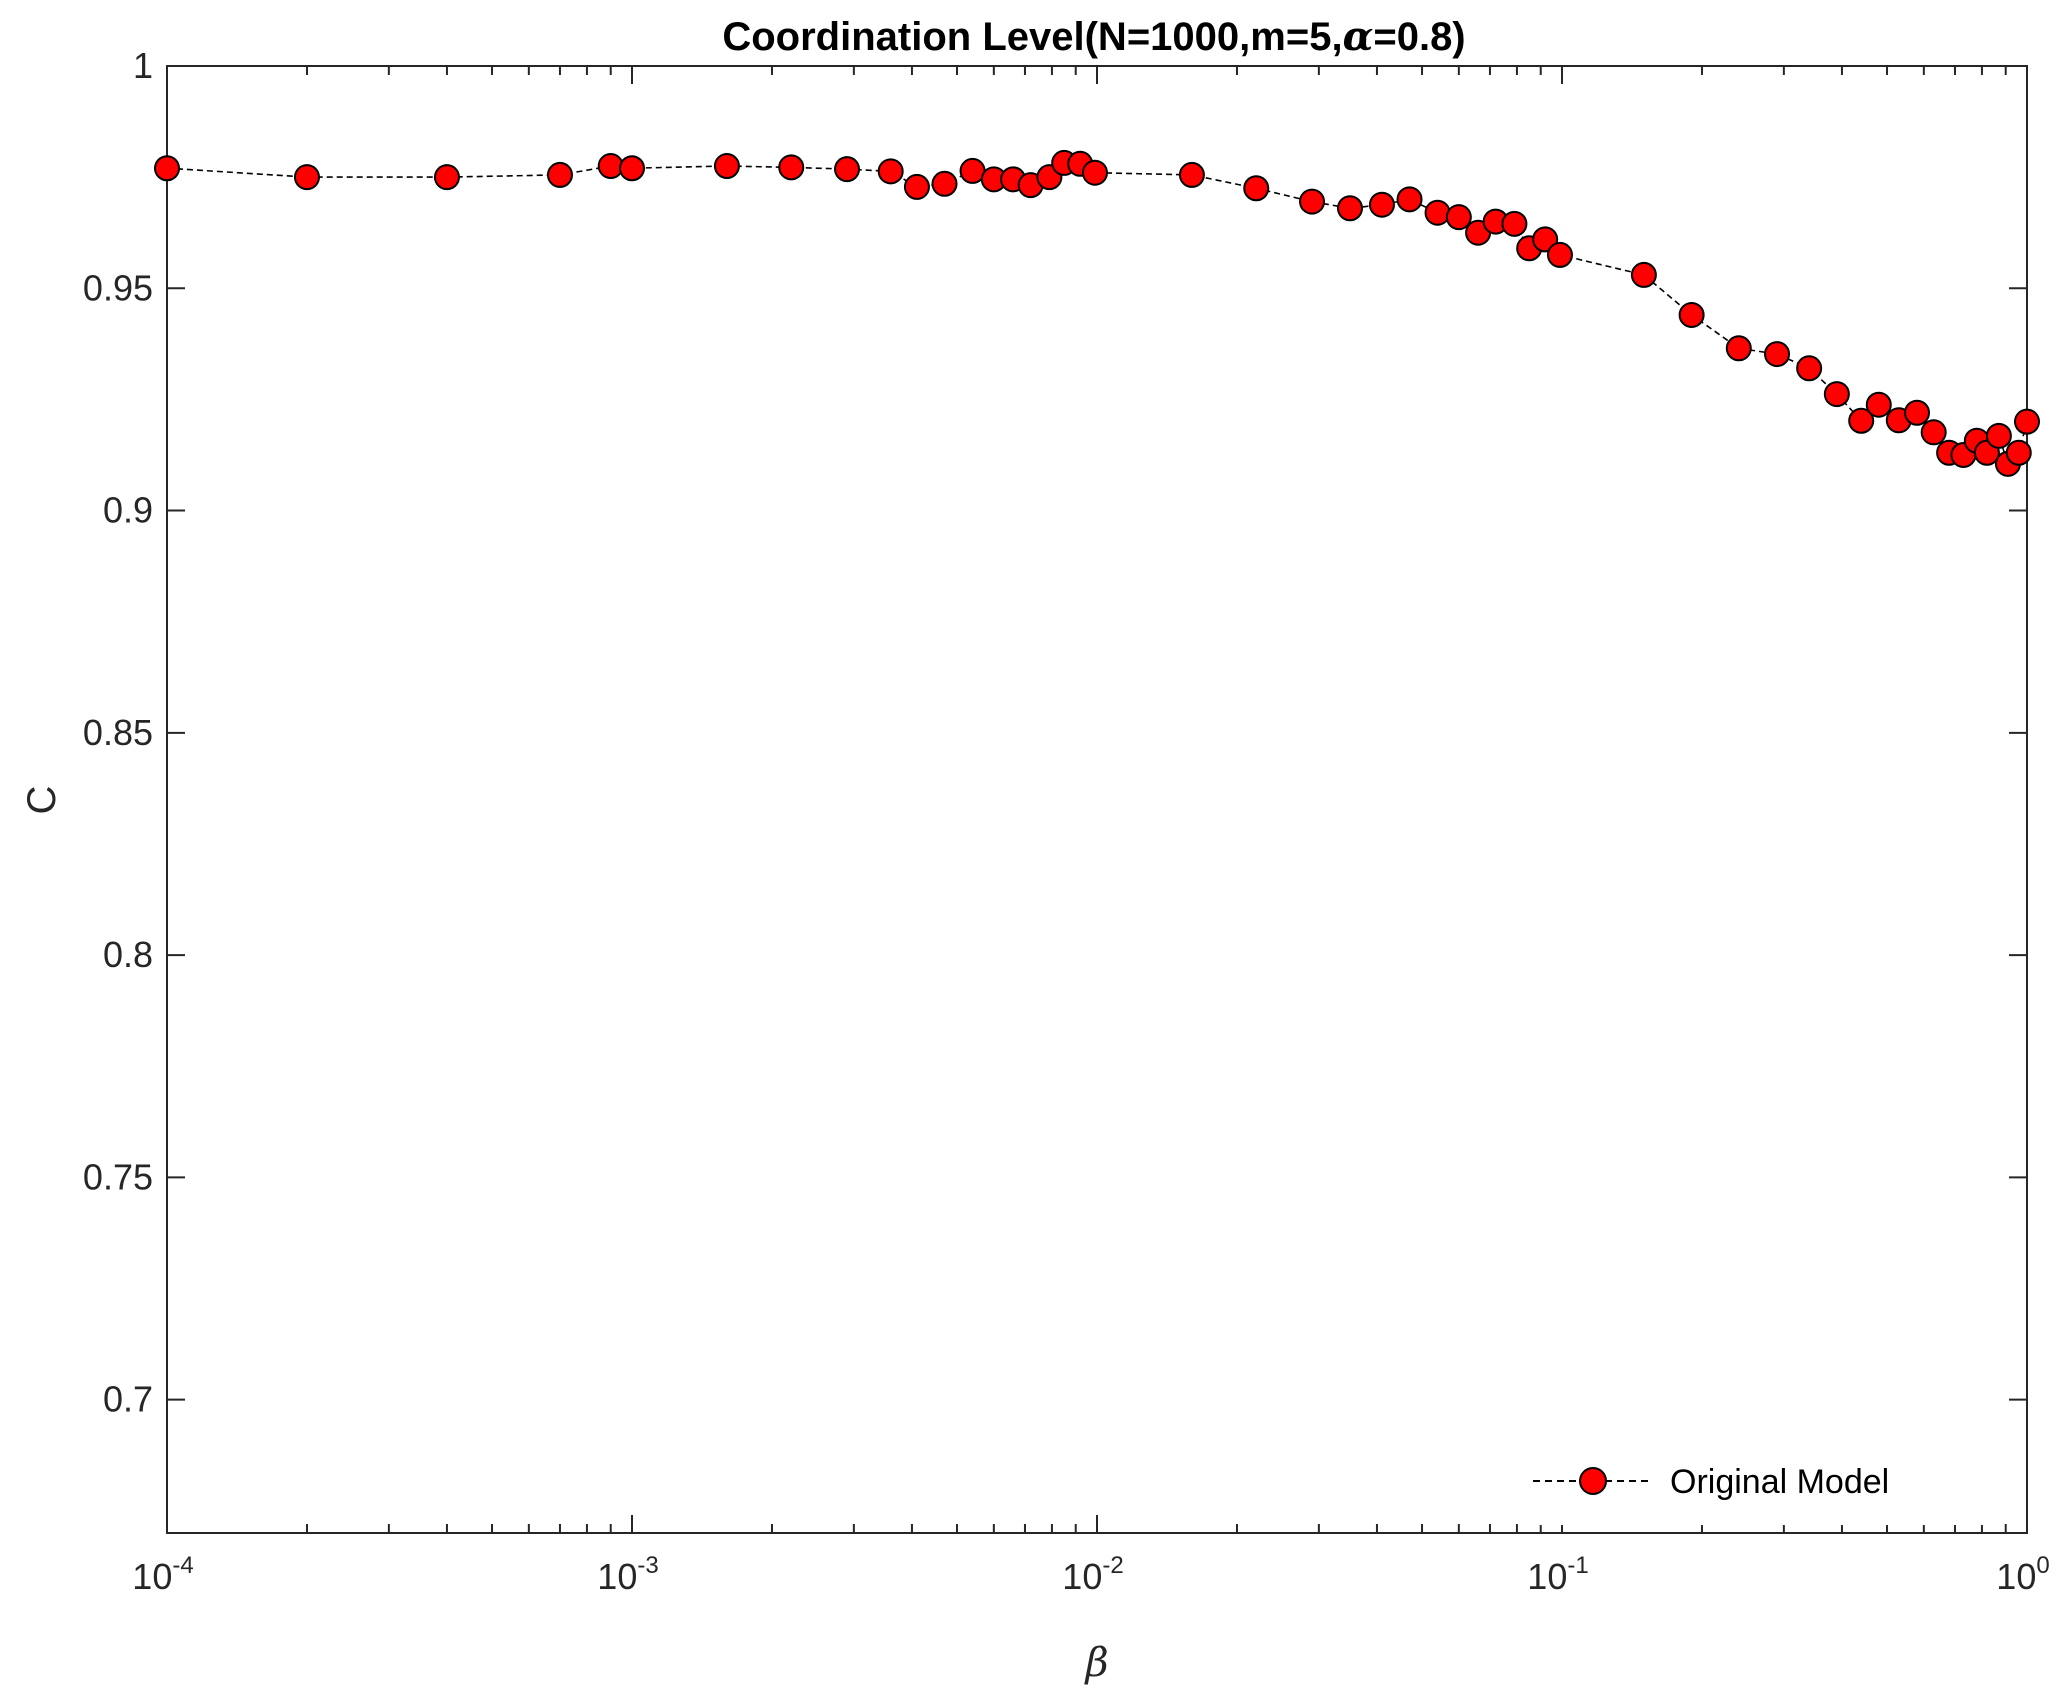 The height and width of the screenshot is (1689, 2063). What do you see at coordinates (1358, 36) in the screenshot?
I see `title-alpha-symbol: α` at bounding box center [1358, 36].